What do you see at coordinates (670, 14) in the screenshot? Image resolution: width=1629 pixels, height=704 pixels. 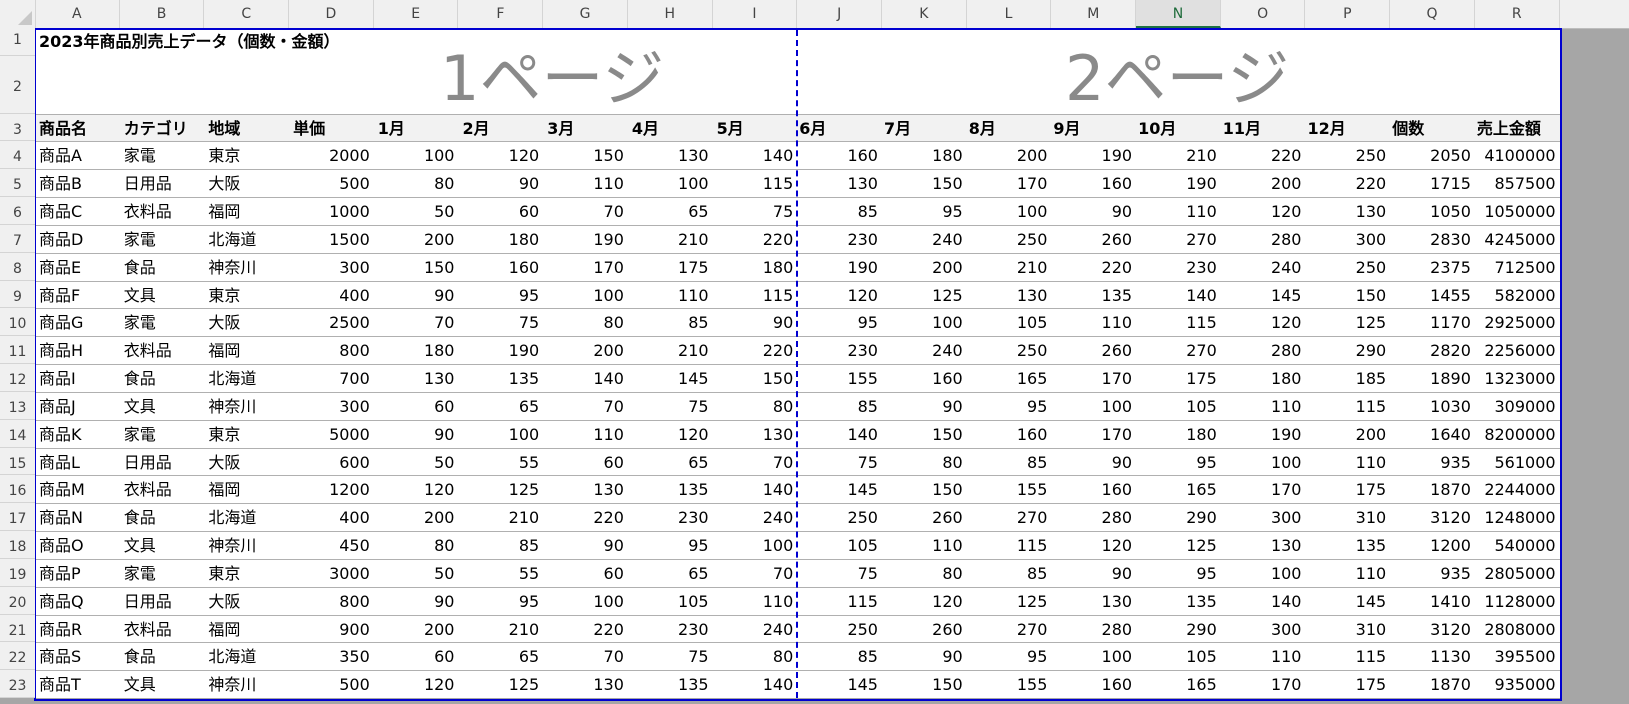 I see `column-header-H: H` at bounding box center [670, 14].